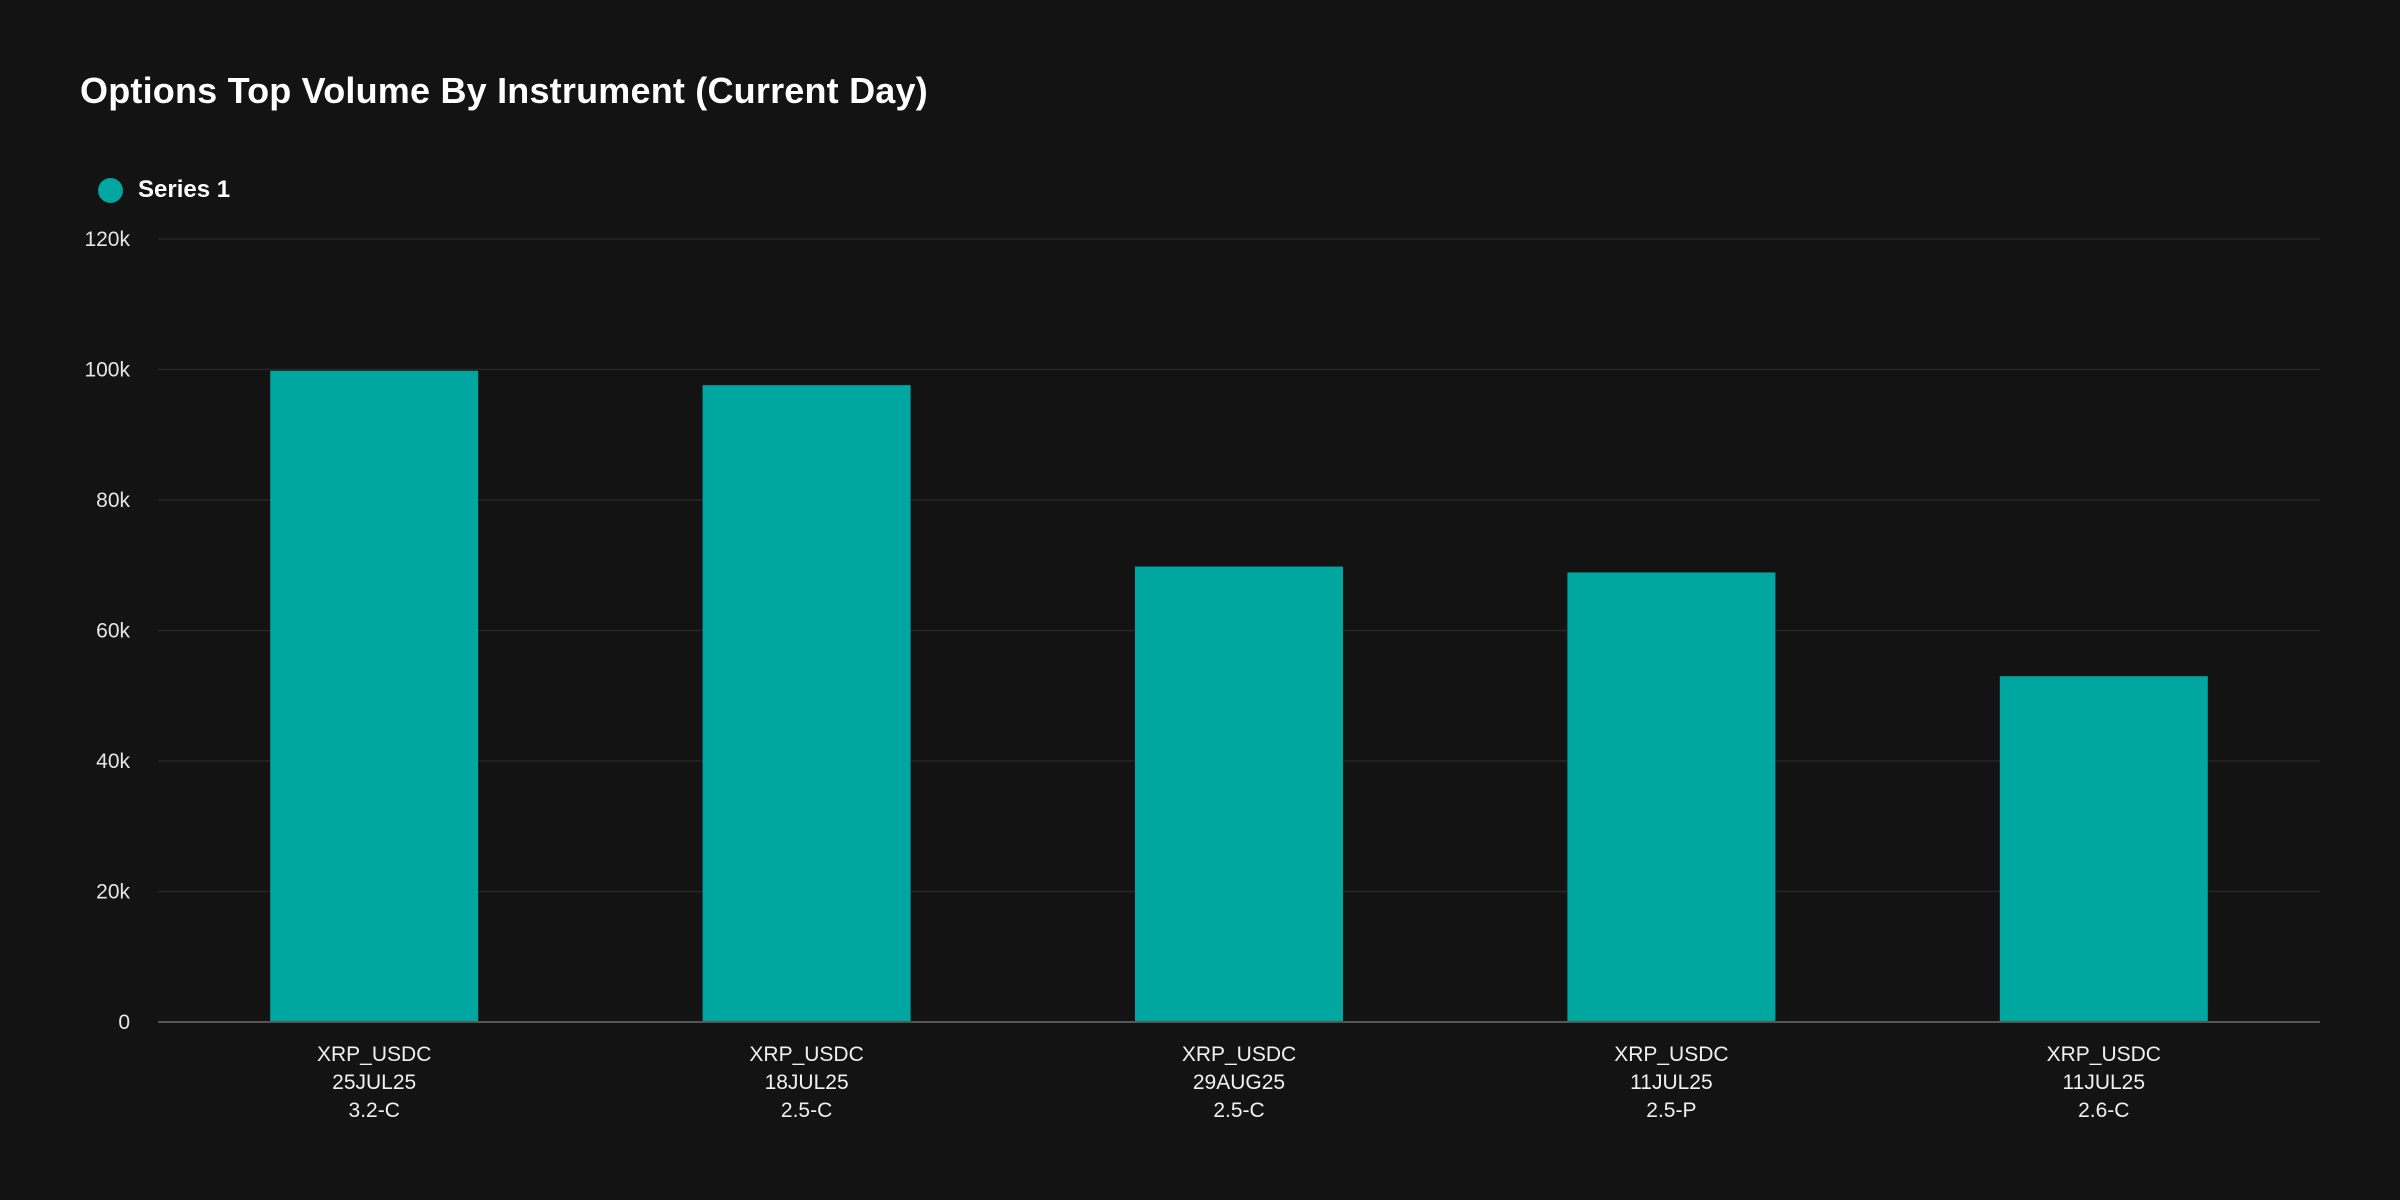 This screenshot has width=2400, height=1200. I want to click on legend-label-series-1: Series 1, so click(184, 189).